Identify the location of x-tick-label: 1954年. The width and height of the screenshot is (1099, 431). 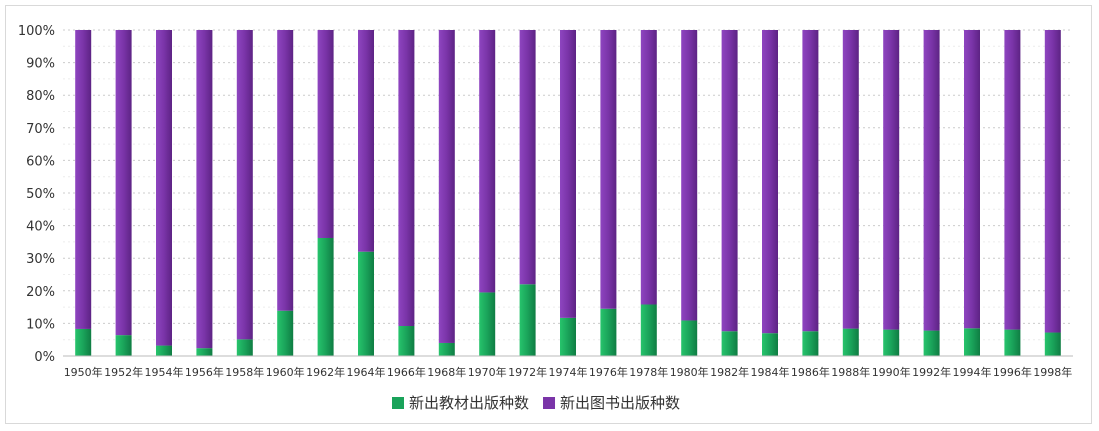
(164, 372).